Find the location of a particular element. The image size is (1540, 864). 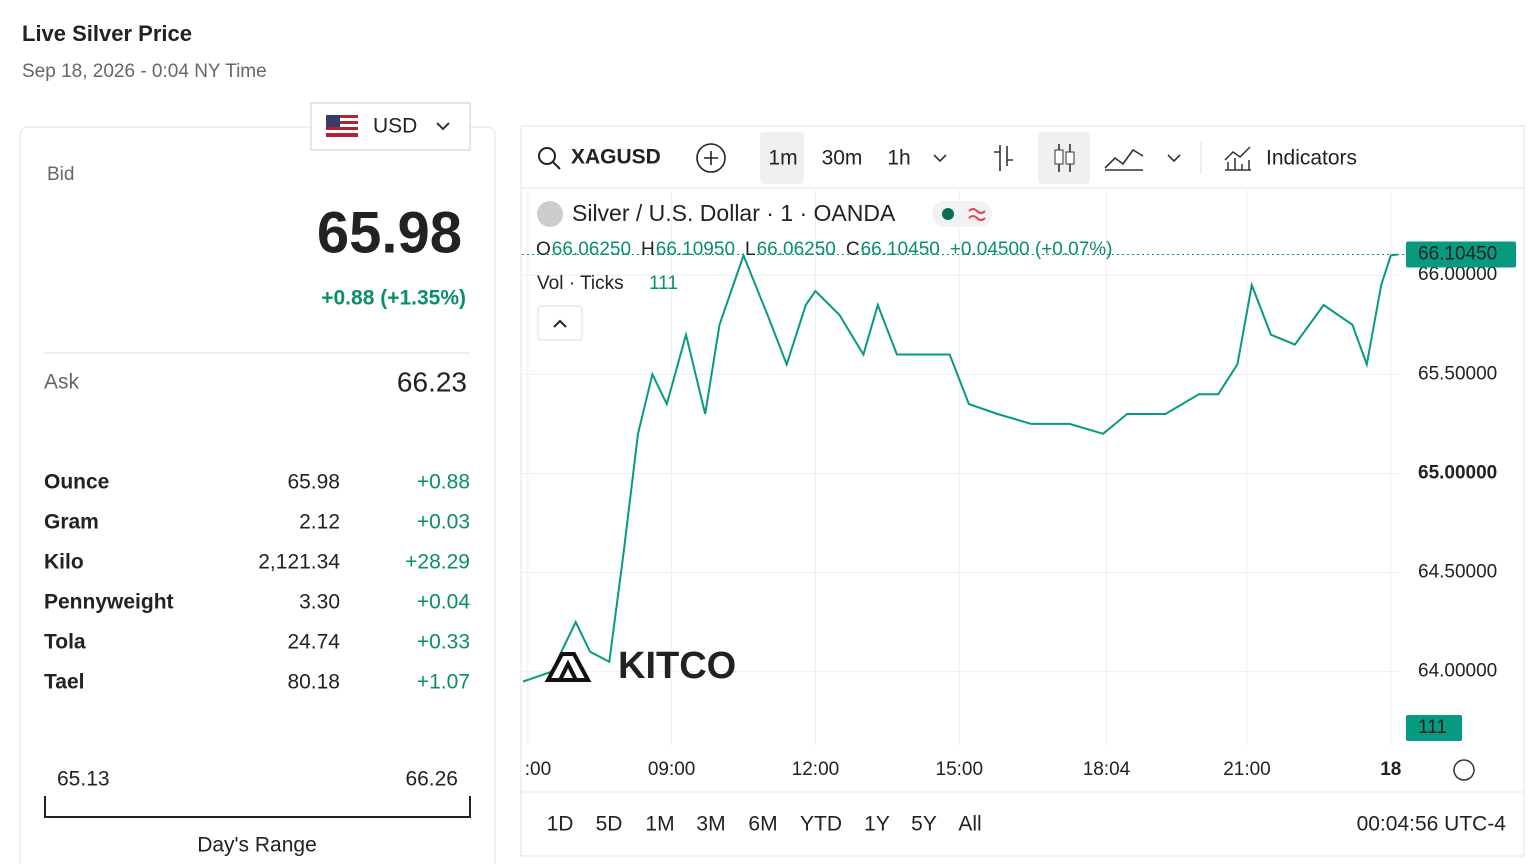

bid-change: +0.88 (+1.35%) is located at coordinates (393, 298).